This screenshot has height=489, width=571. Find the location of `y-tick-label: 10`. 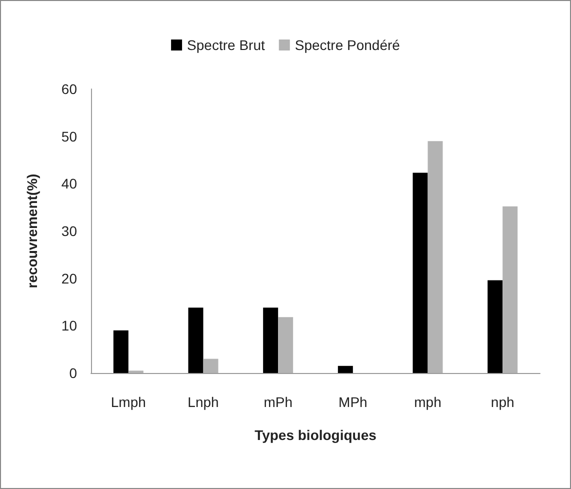

y-tick-label: 10 is located at coordinates (69, 326).